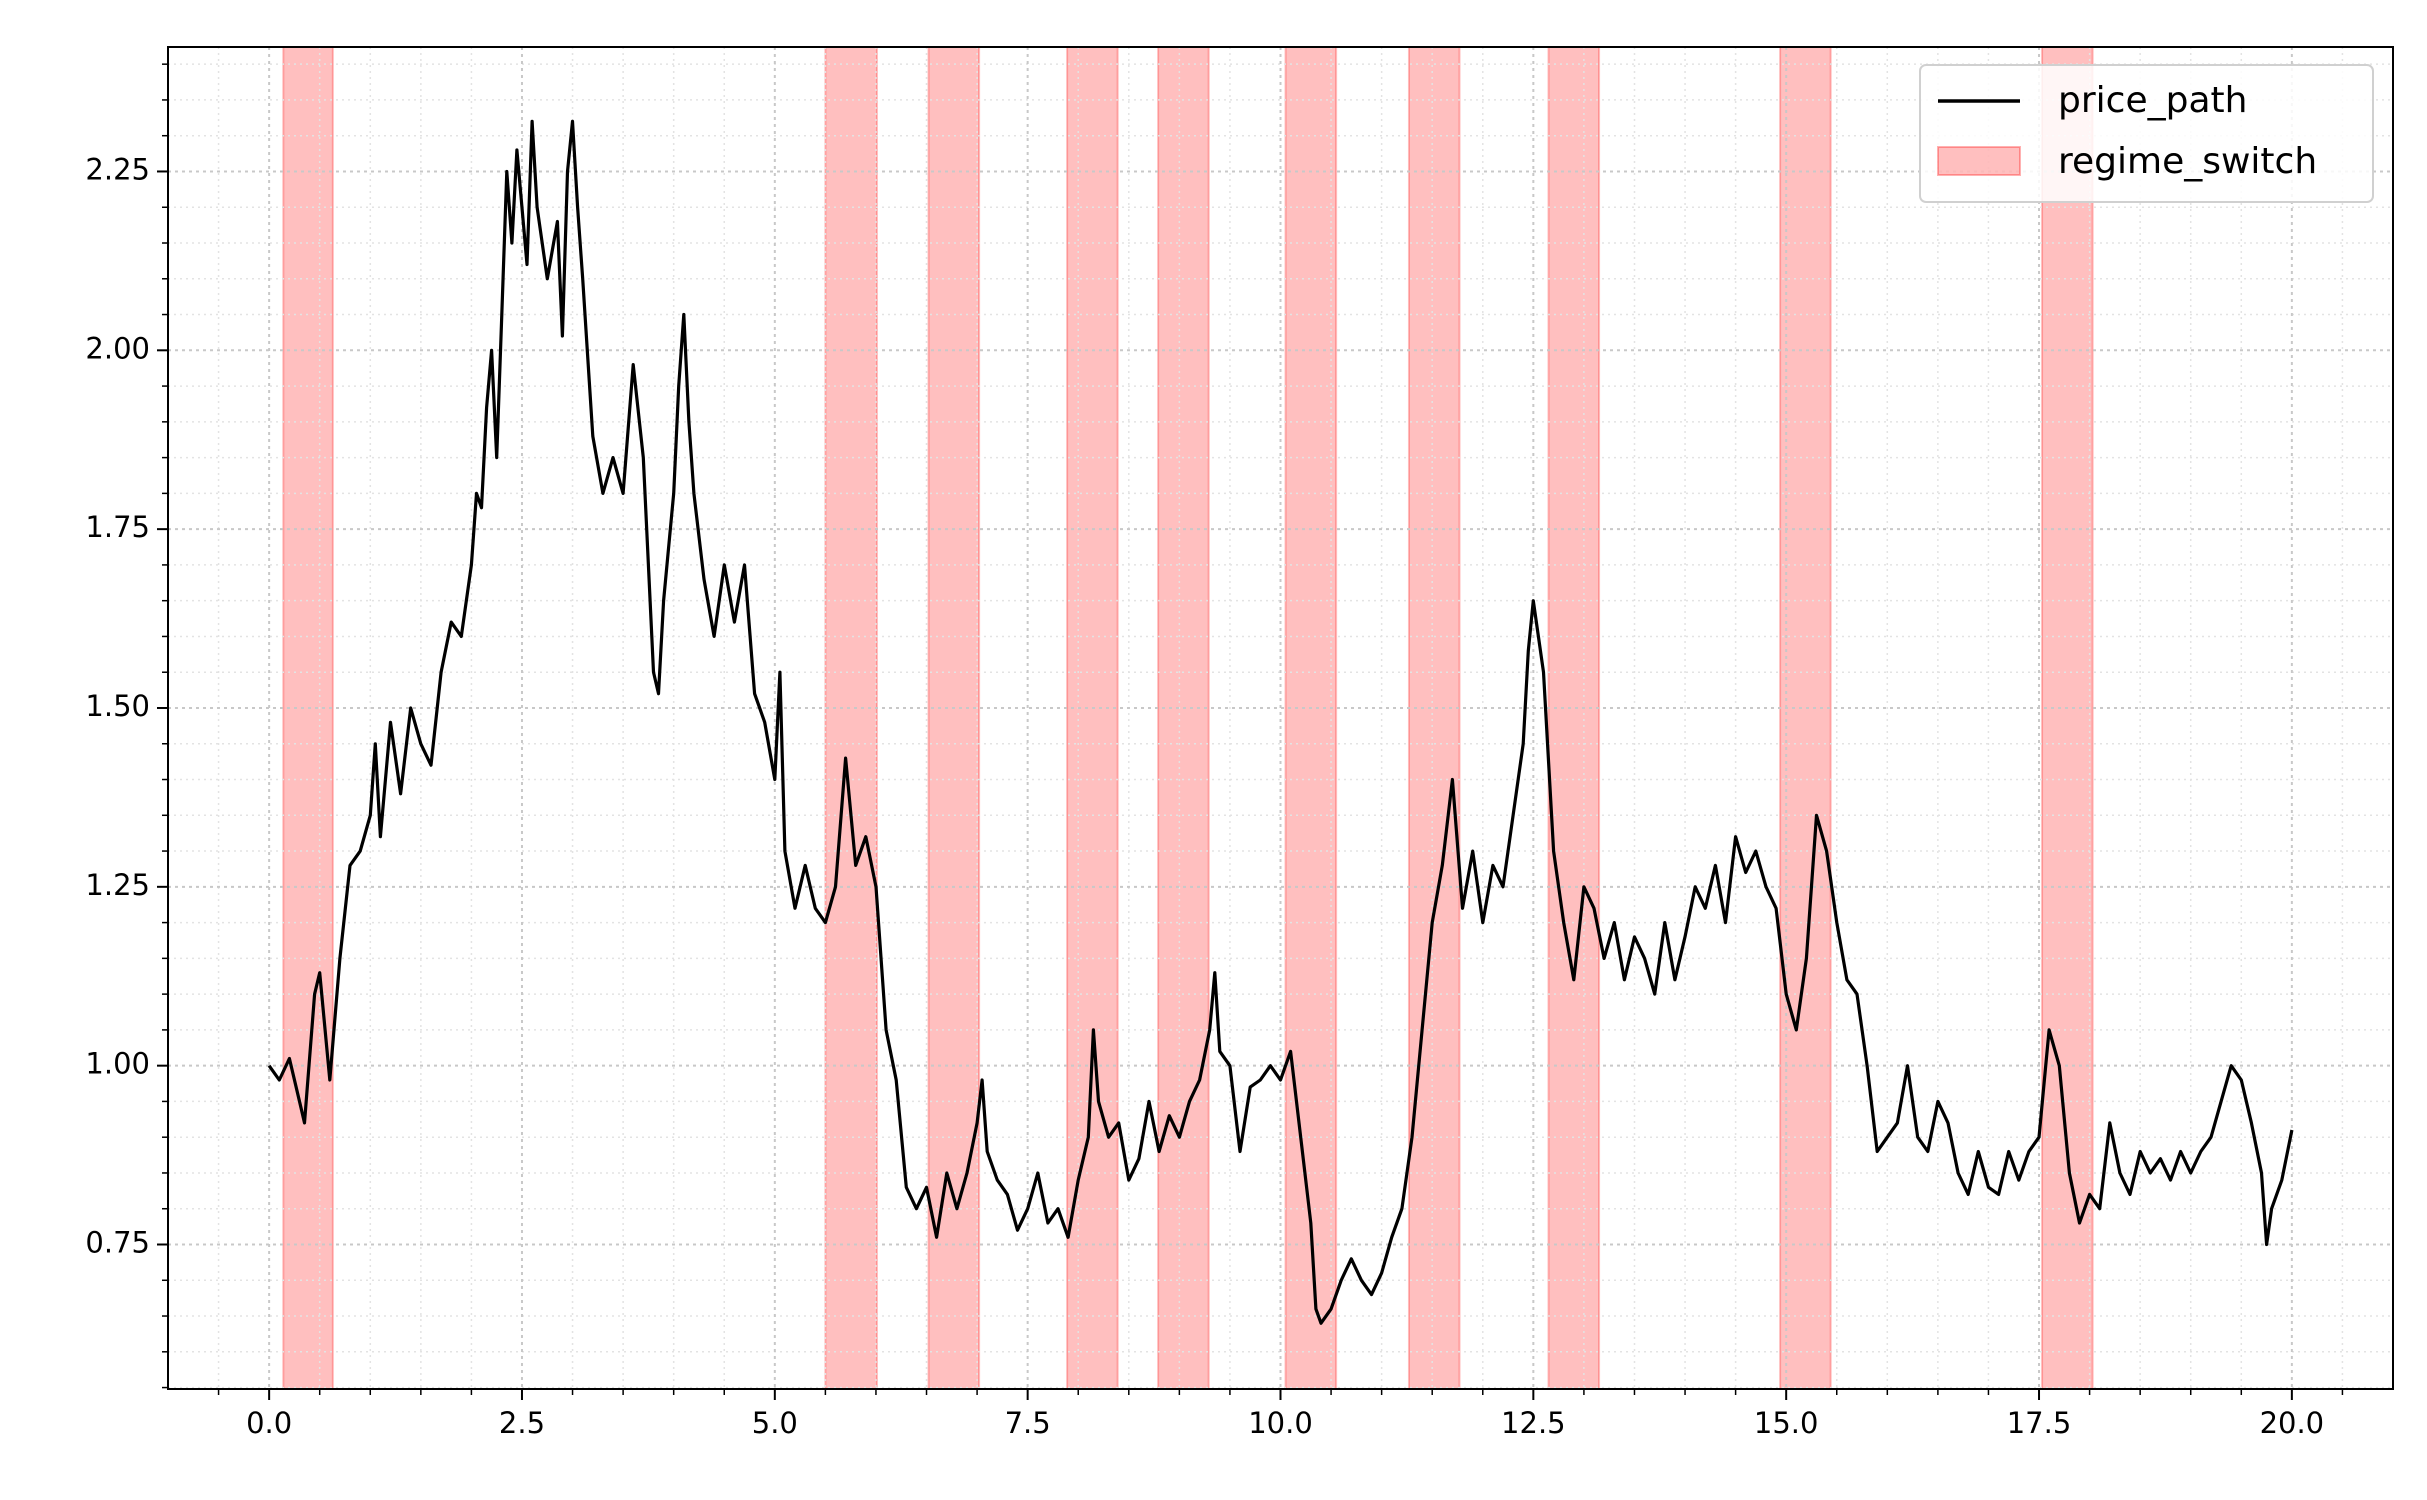 This screenshot has height=1500, width=2427. What do you see at coordinates (117, 527) in the screenshot?
I see `y-tick-label: 1.75` at bounding box center [117, 527].